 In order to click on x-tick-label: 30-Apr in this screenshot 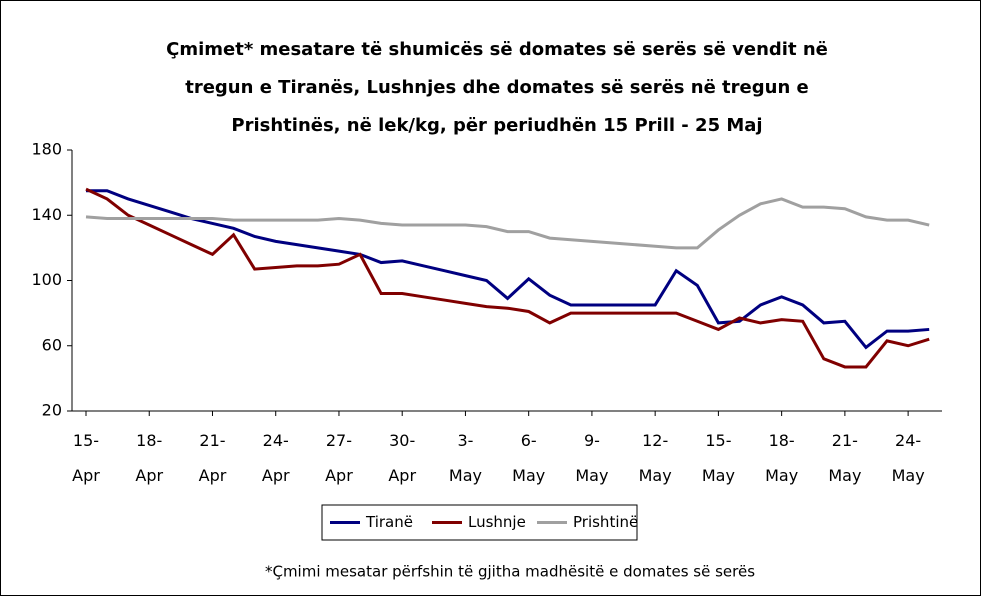, I will do `click(402, 458)`.